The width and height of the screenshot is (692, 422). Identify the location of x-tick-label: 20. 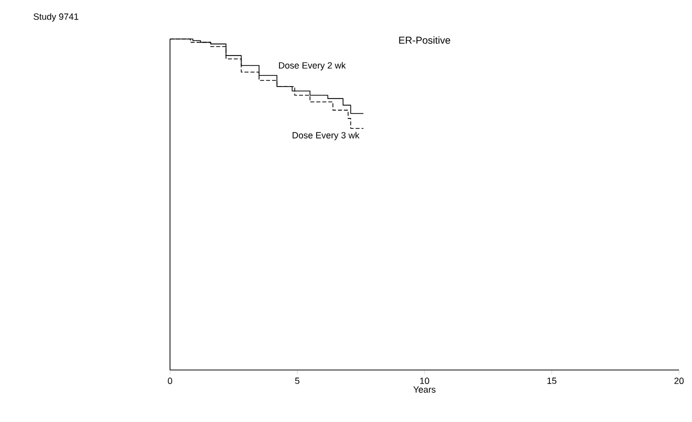
(679, 381).